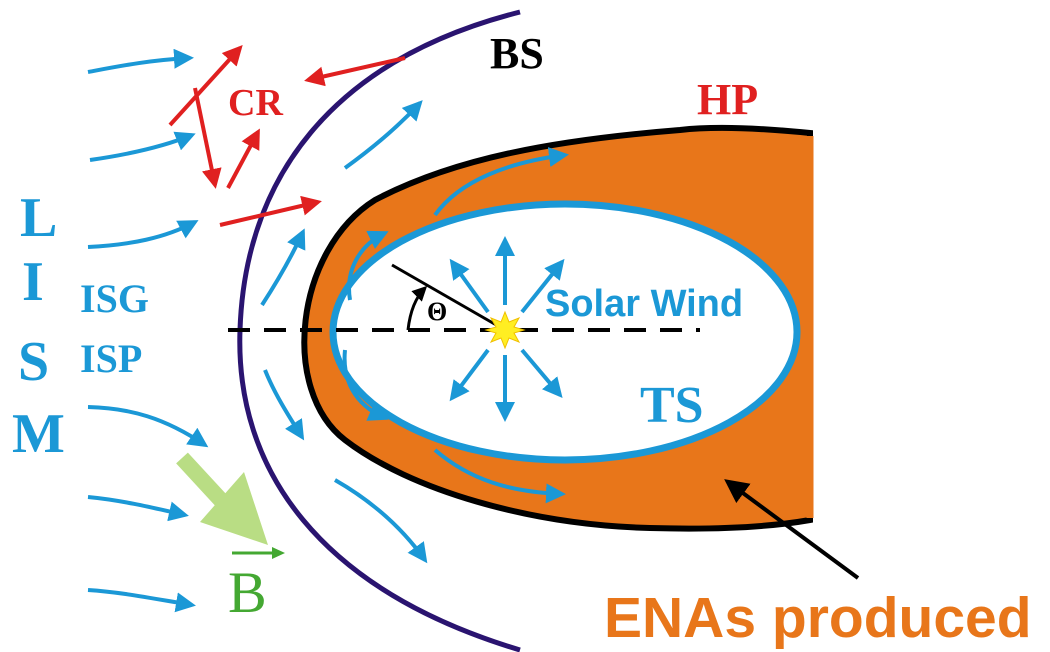  Describe the element at coordinates (114, 298) in the screenshot. I see `isg-label: ISG` at that location.